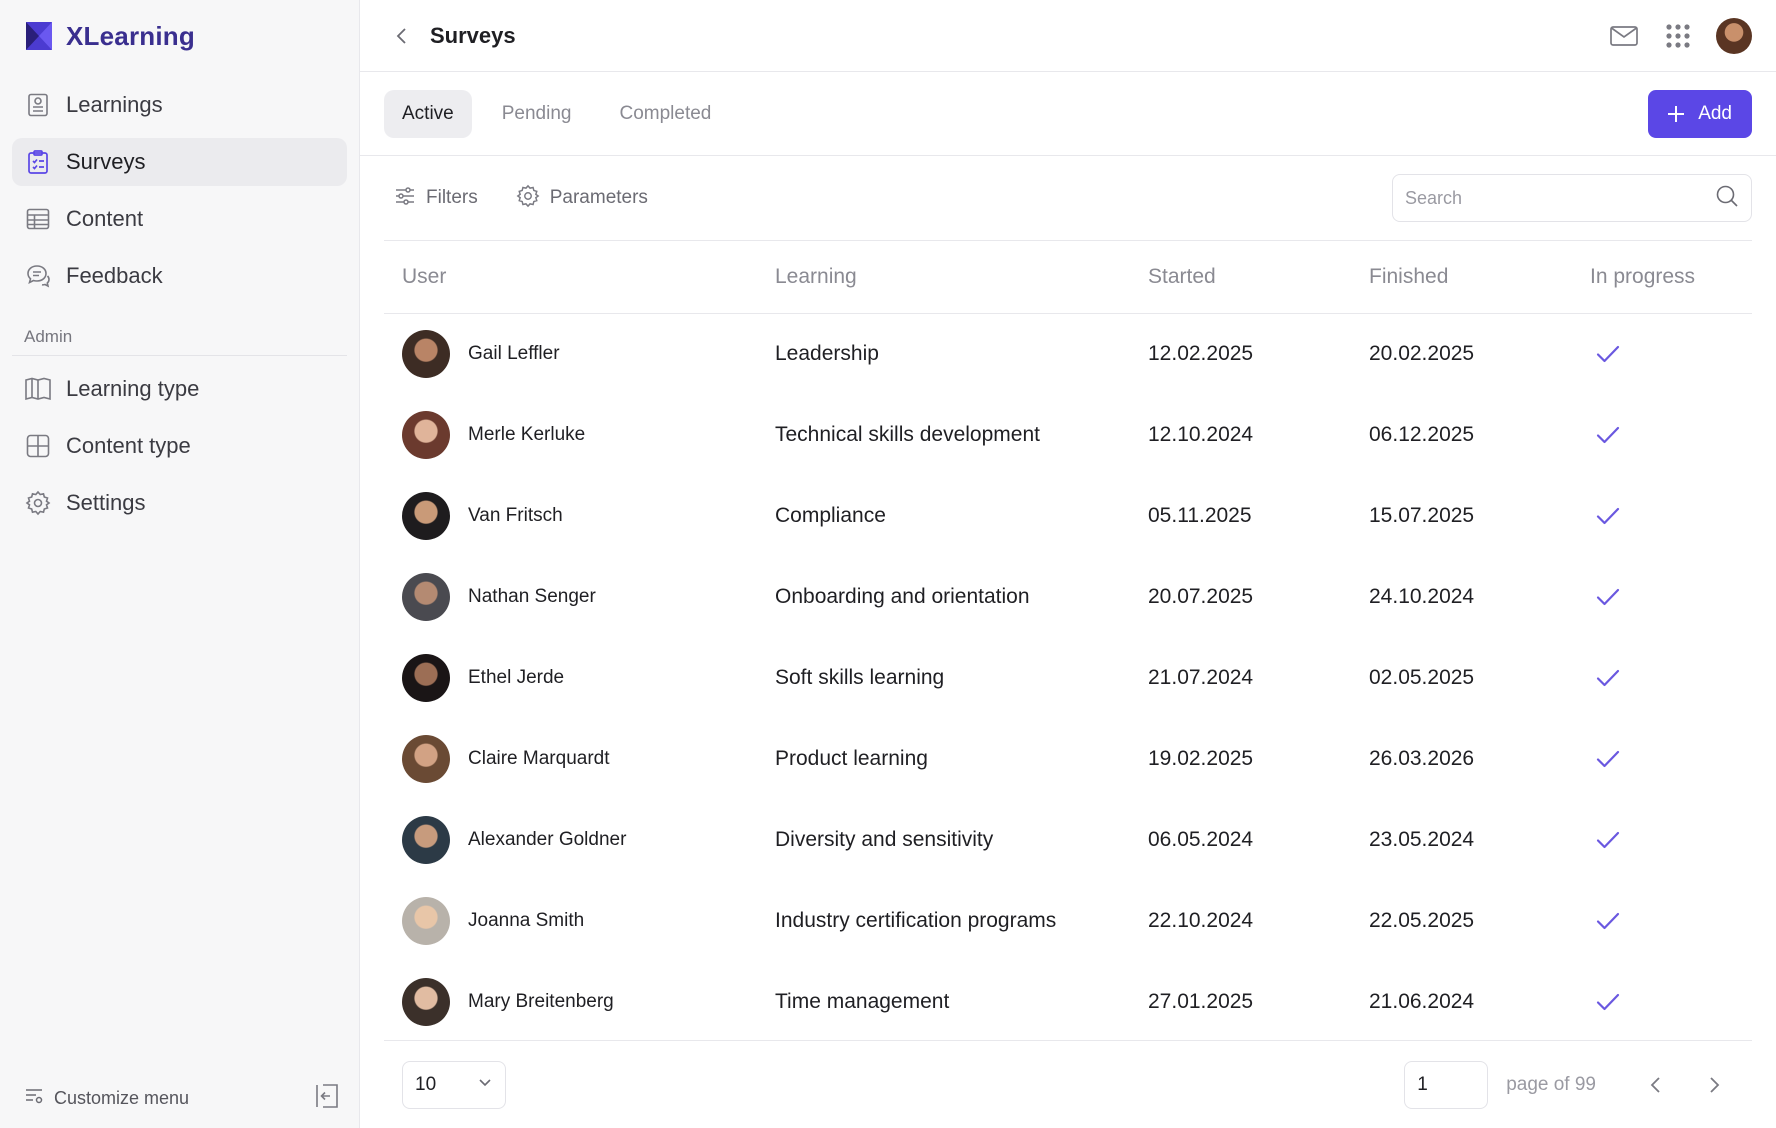 This screenshot has width=1776, height=1128. I want to click on parameters-button: Parameters, so click(582, 198).